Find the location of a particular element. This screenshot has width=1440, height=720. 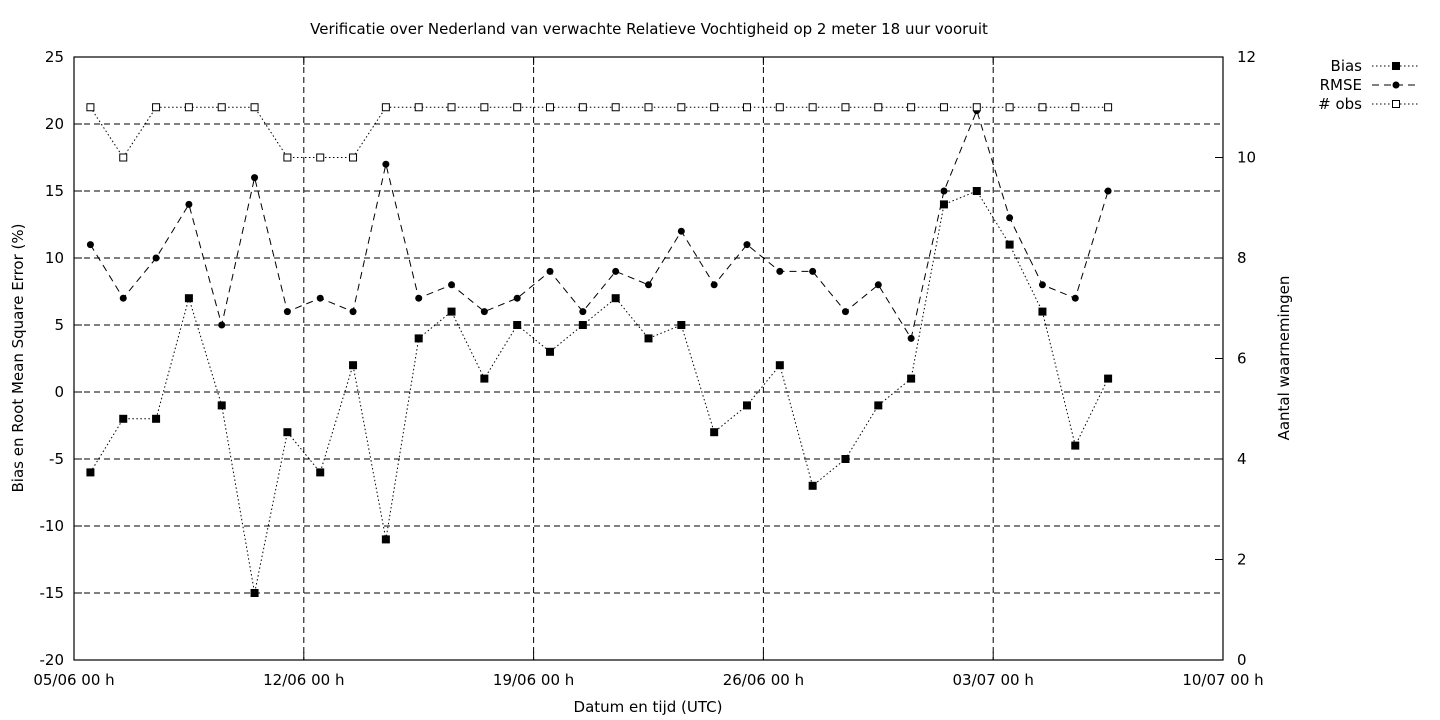

x-tick-label: 10/07 00 h is located at coordinates (1222, 680).